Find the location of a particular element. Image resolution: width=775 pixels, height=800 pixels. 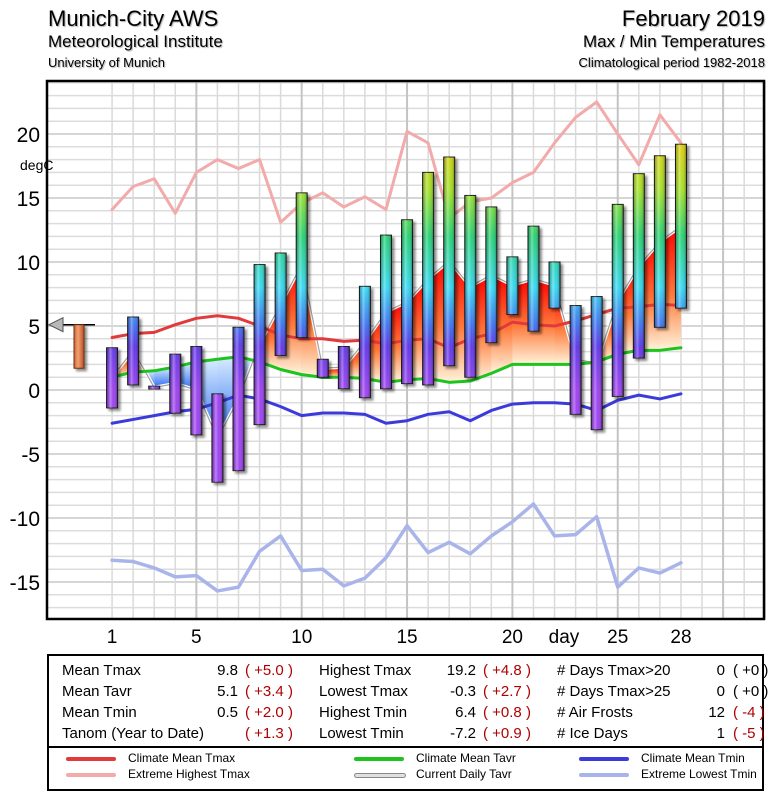

y-tick-label: -10 is located at coordinates (25, 519).